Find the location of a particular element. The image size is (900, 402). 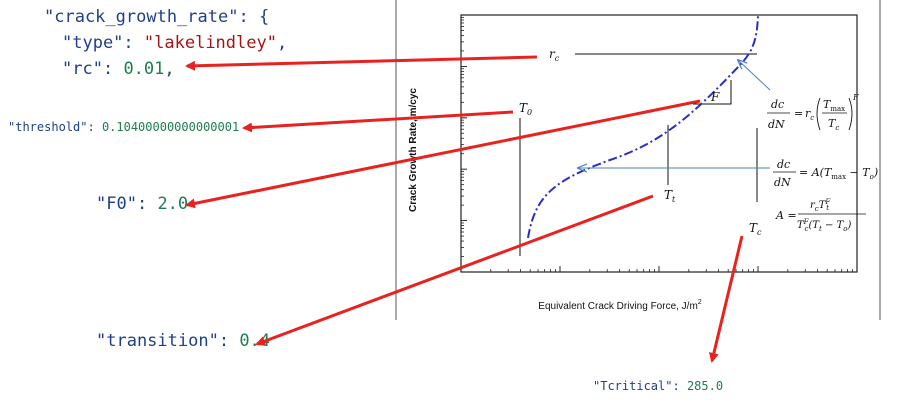

equation-3: A = rcTF t TF c(Tt − To) is located at coordinates (820, 215).